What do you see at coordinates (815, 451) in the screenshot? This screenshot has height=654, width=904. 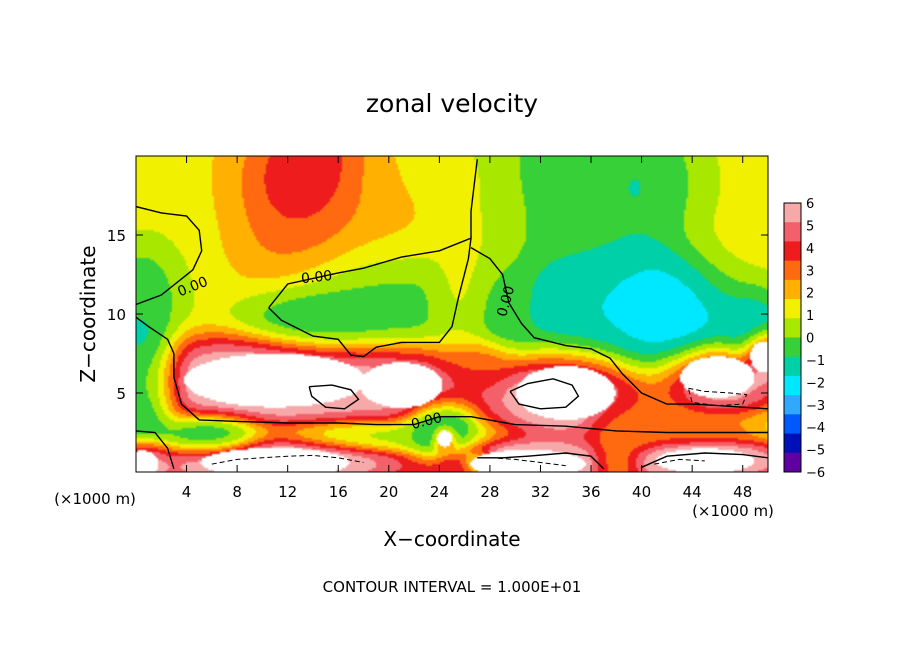 I see `colorbar-tick-label: −5` at bounding box center [815, 451].